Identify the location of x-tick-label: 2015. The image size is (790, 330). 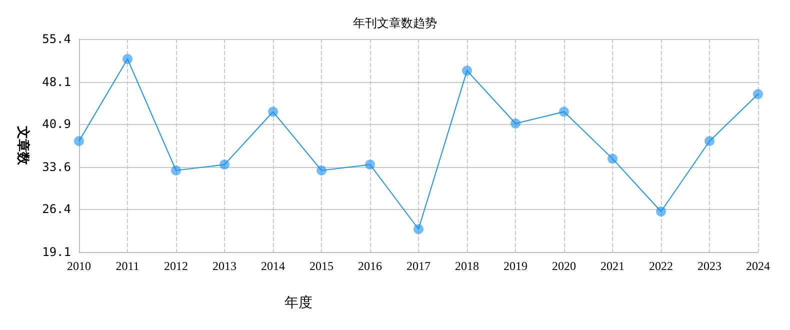
(322, 266).